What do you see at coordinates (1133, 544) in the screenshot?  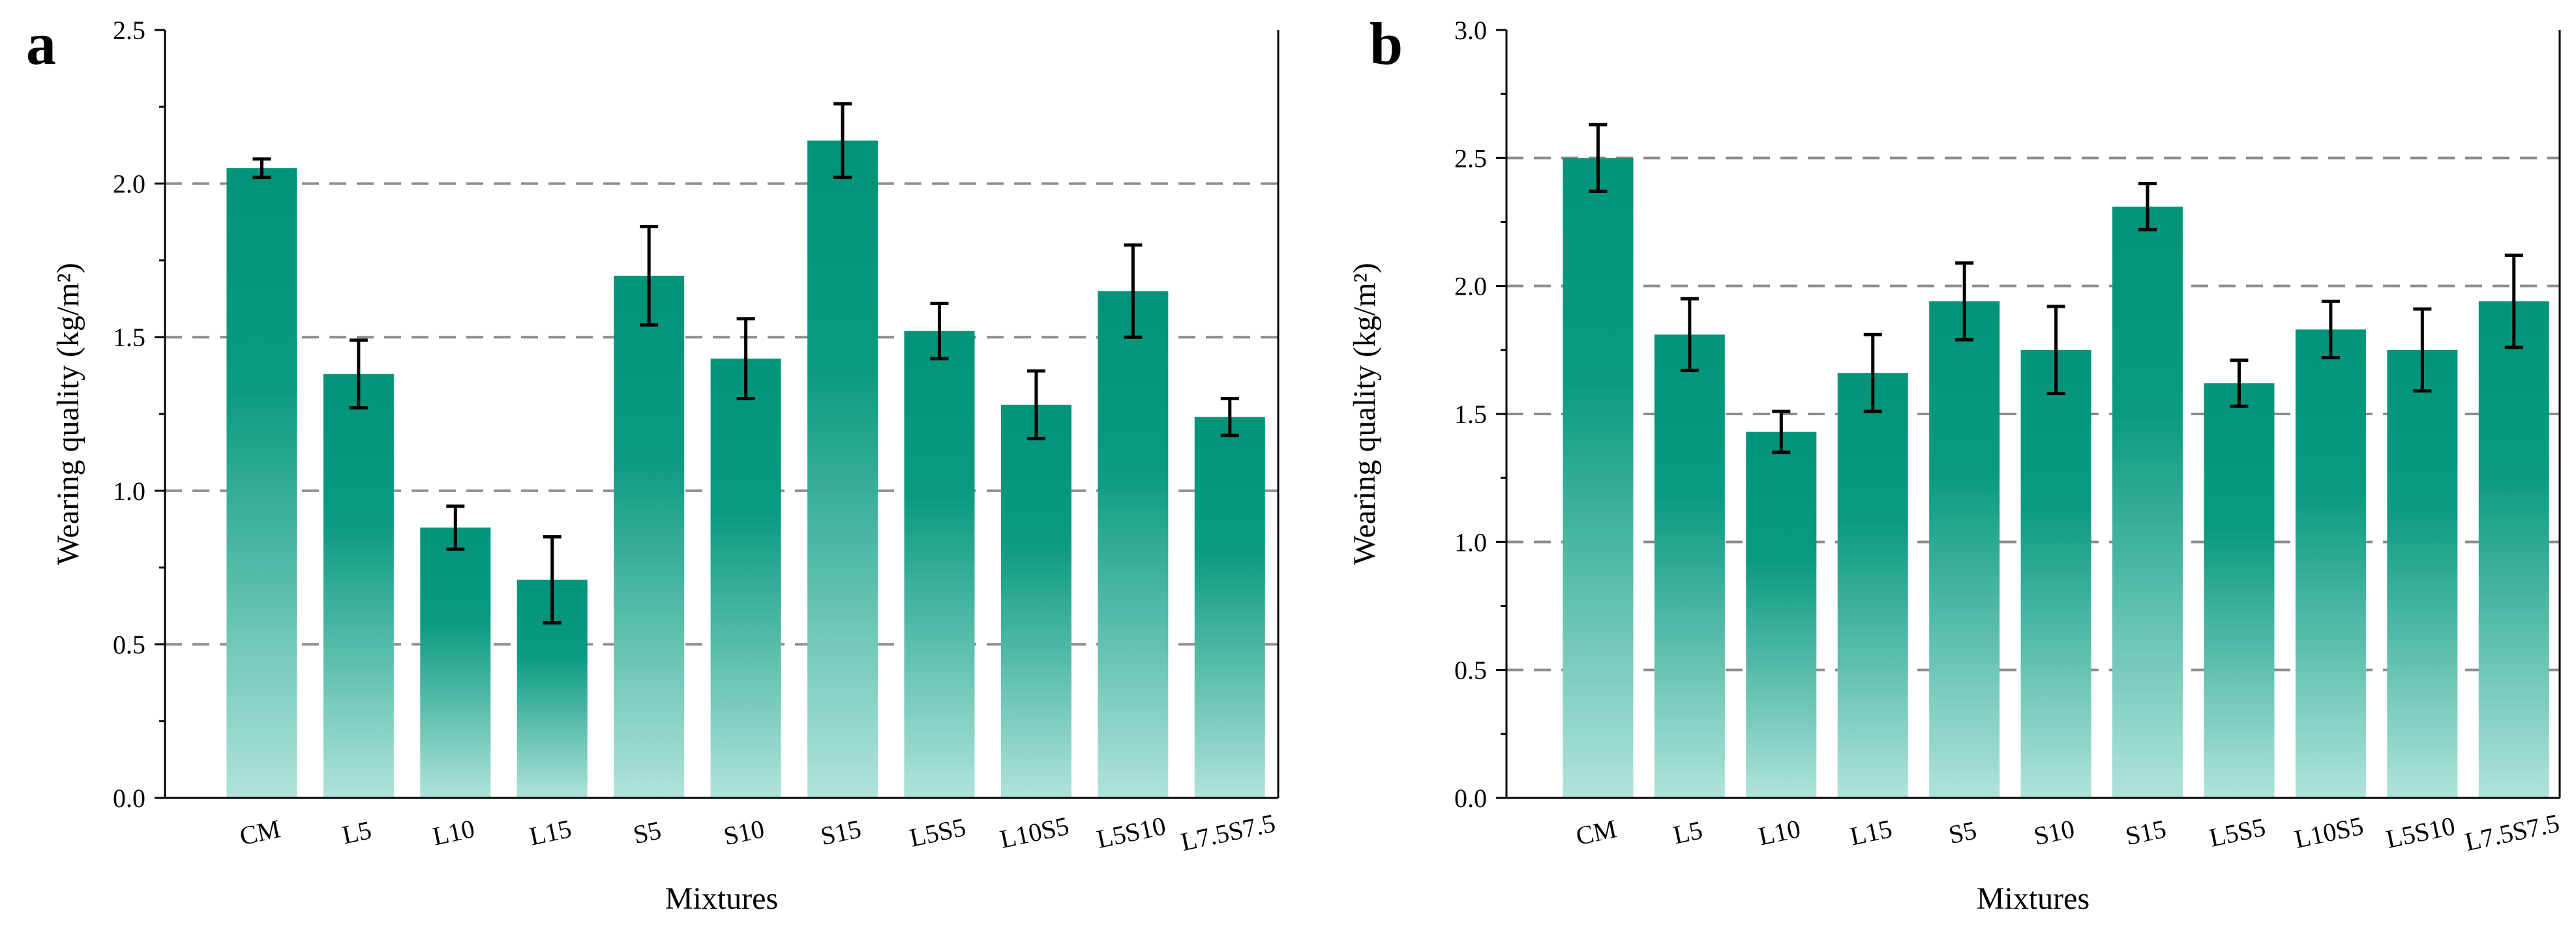 I see `panel-a-bar-L5S10` at bounding box center [1133, 544].